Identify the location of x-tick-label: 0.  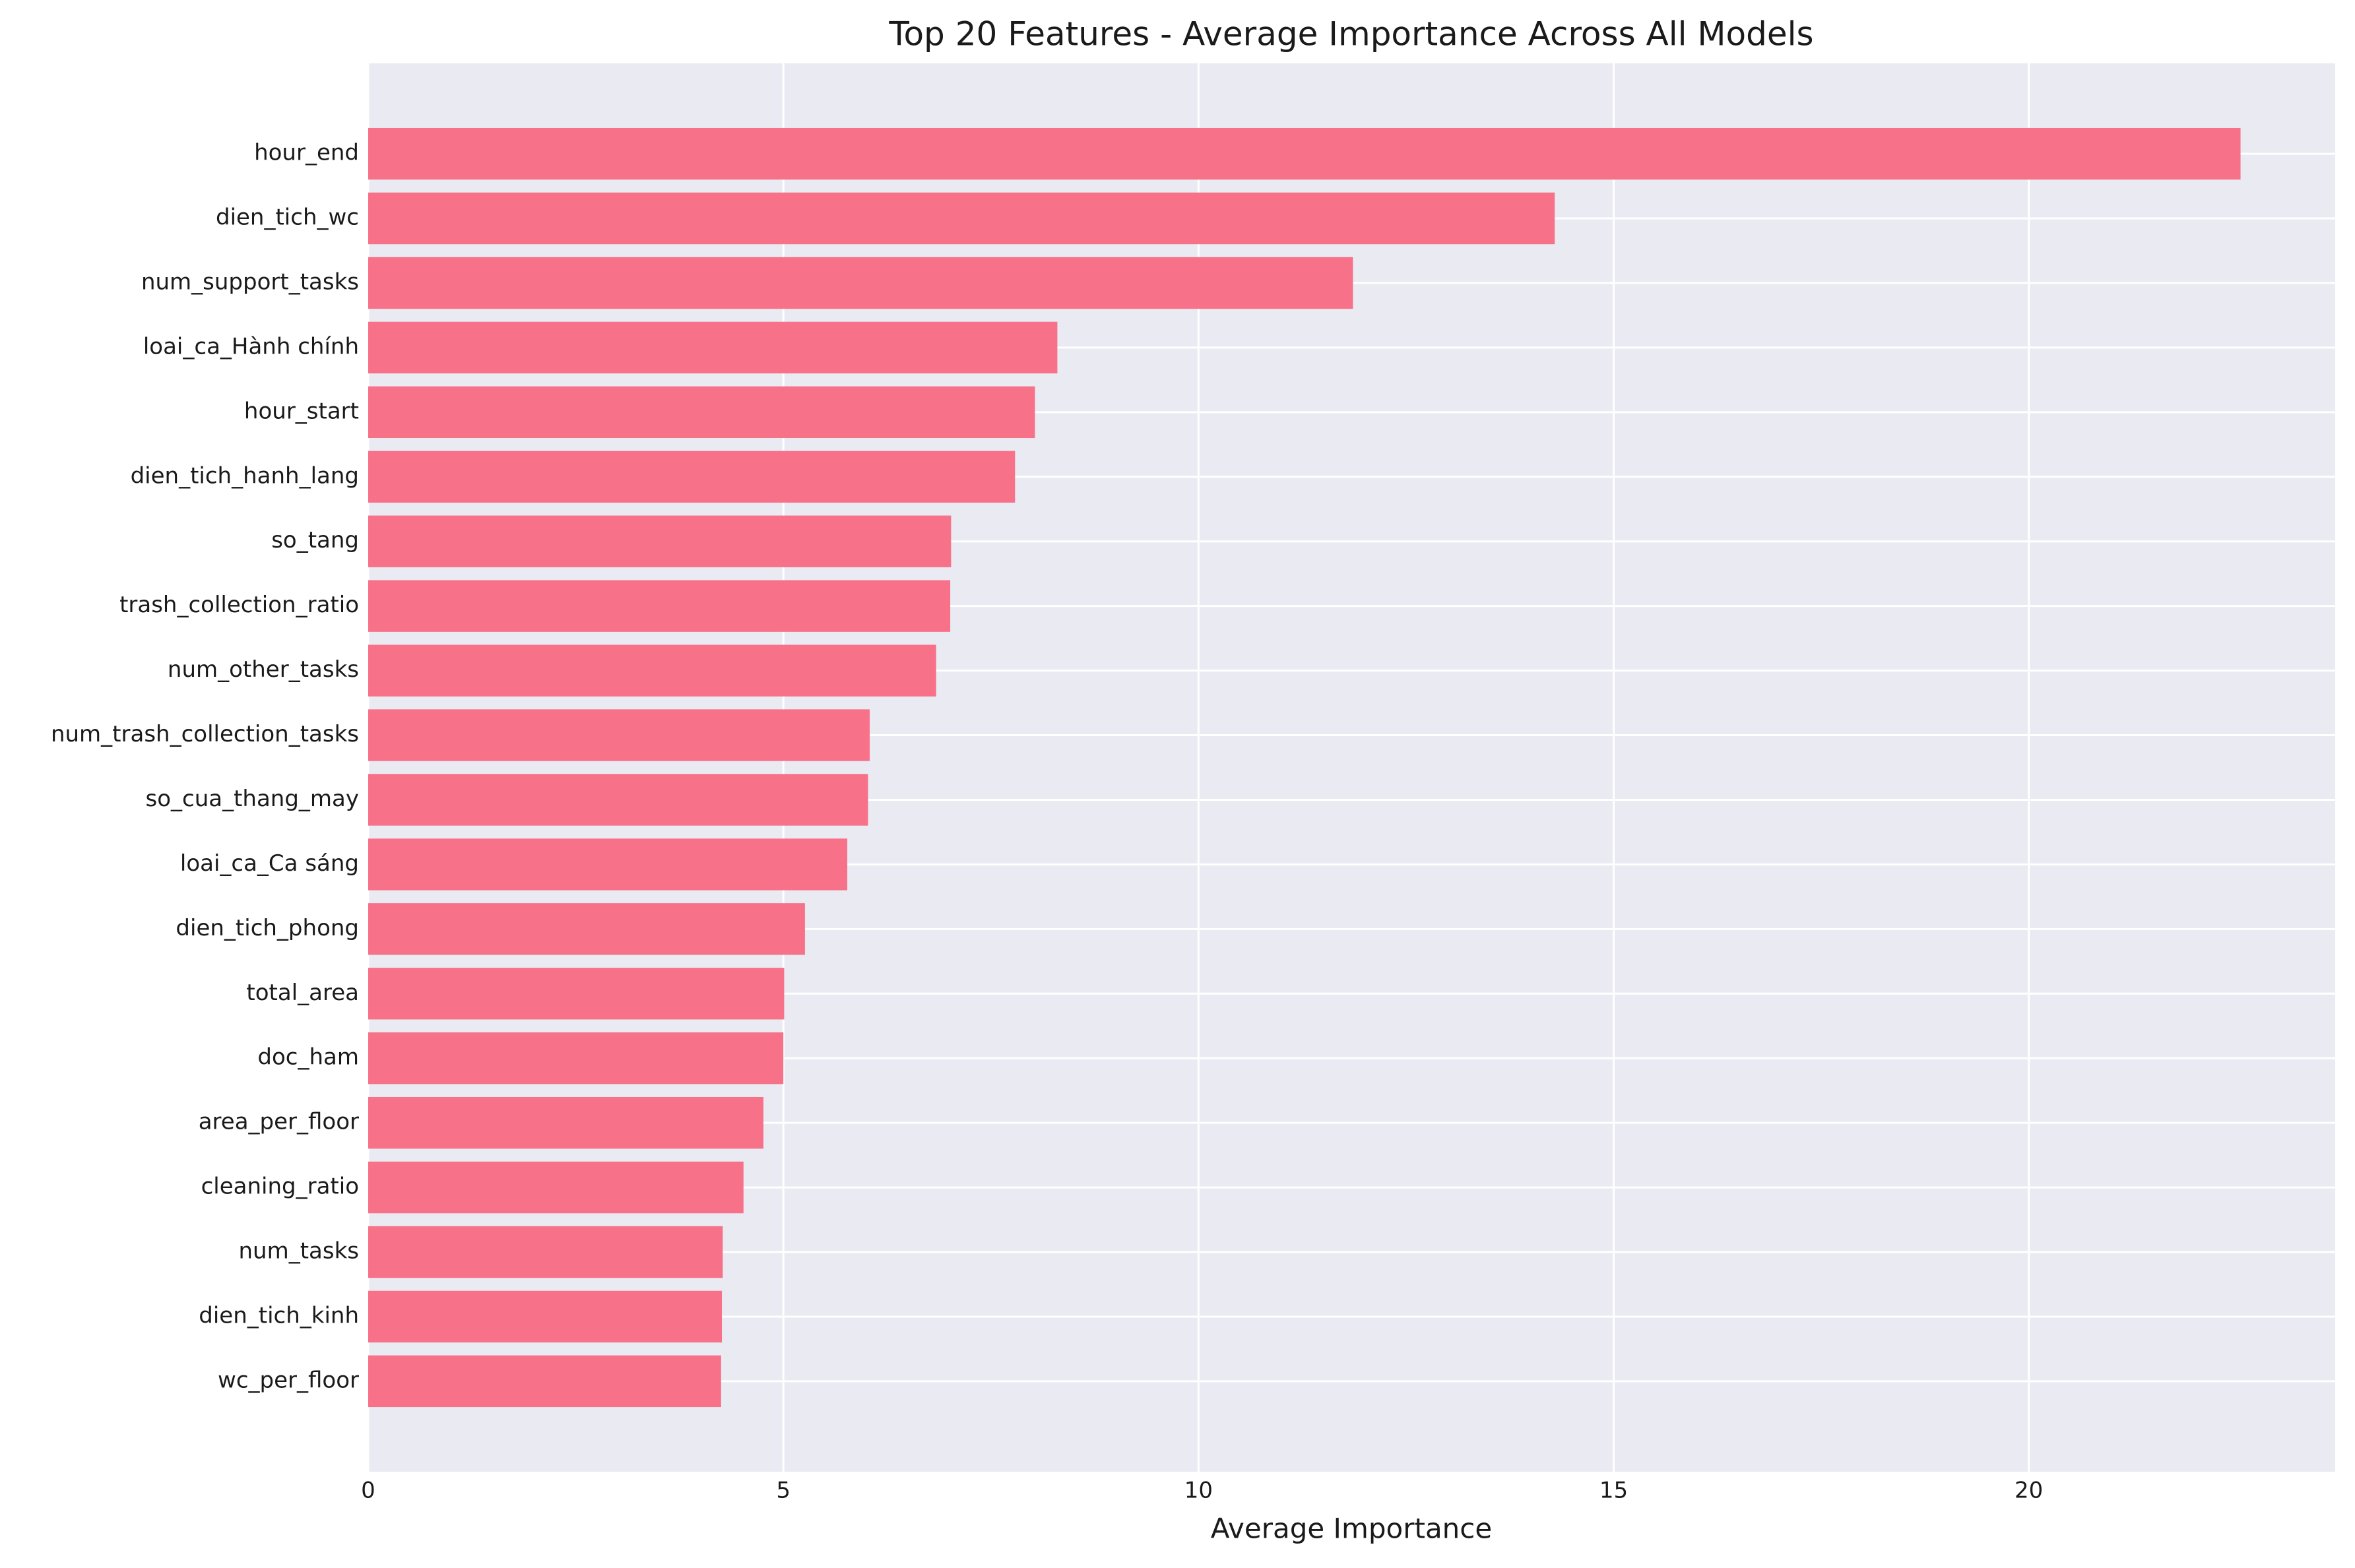
(368, 1491).